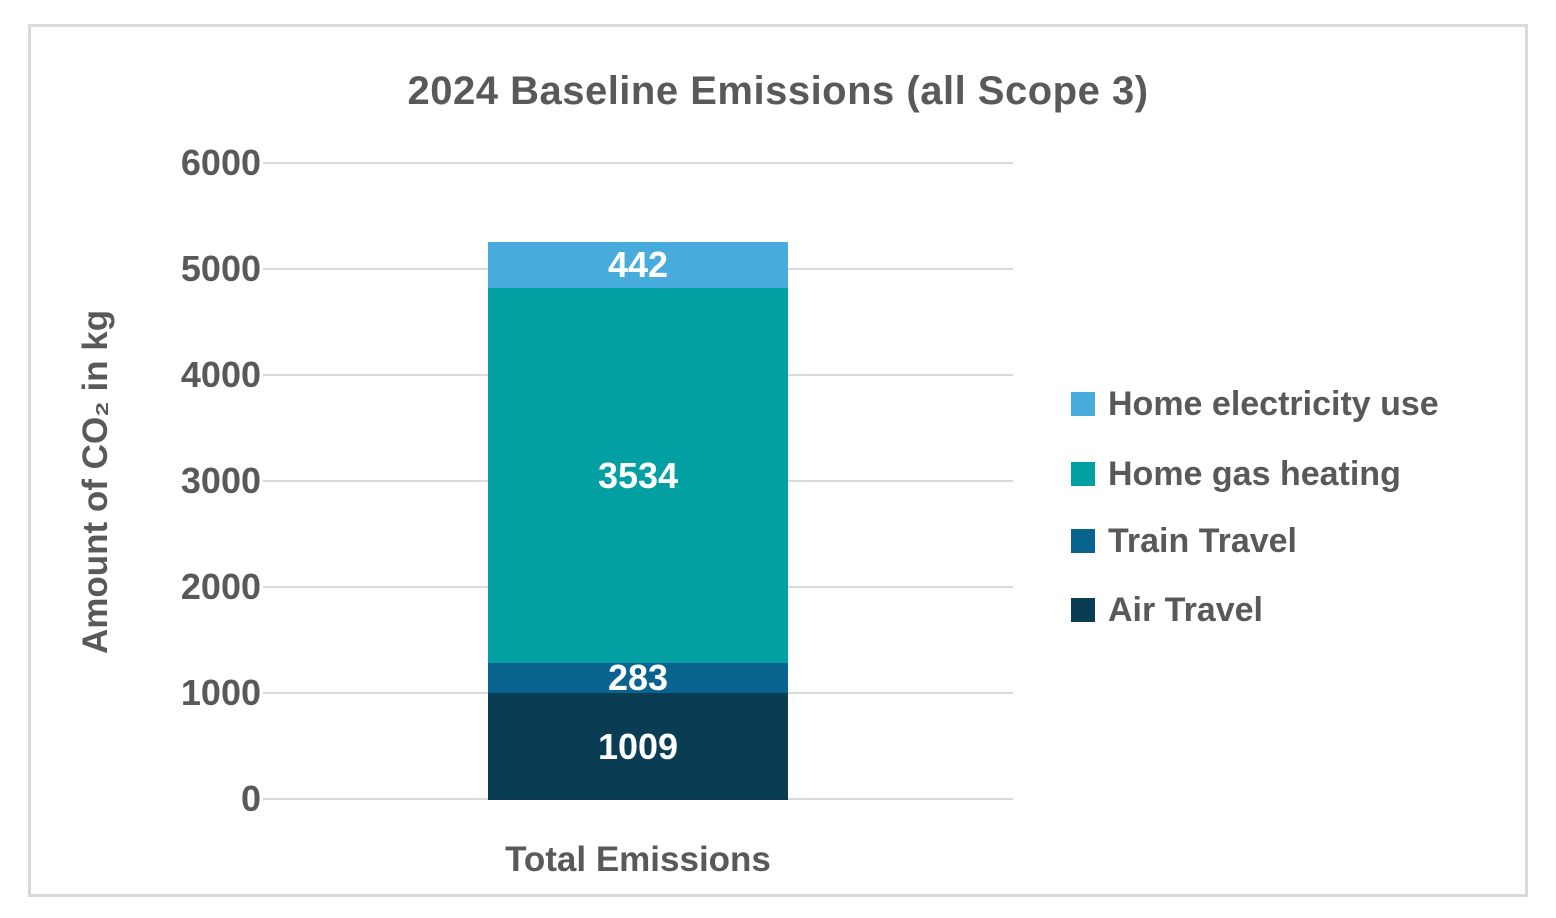 The image size is (1556, 918). I want to click on legend-label-air-travel: Air Travel, so click(1185, 610).